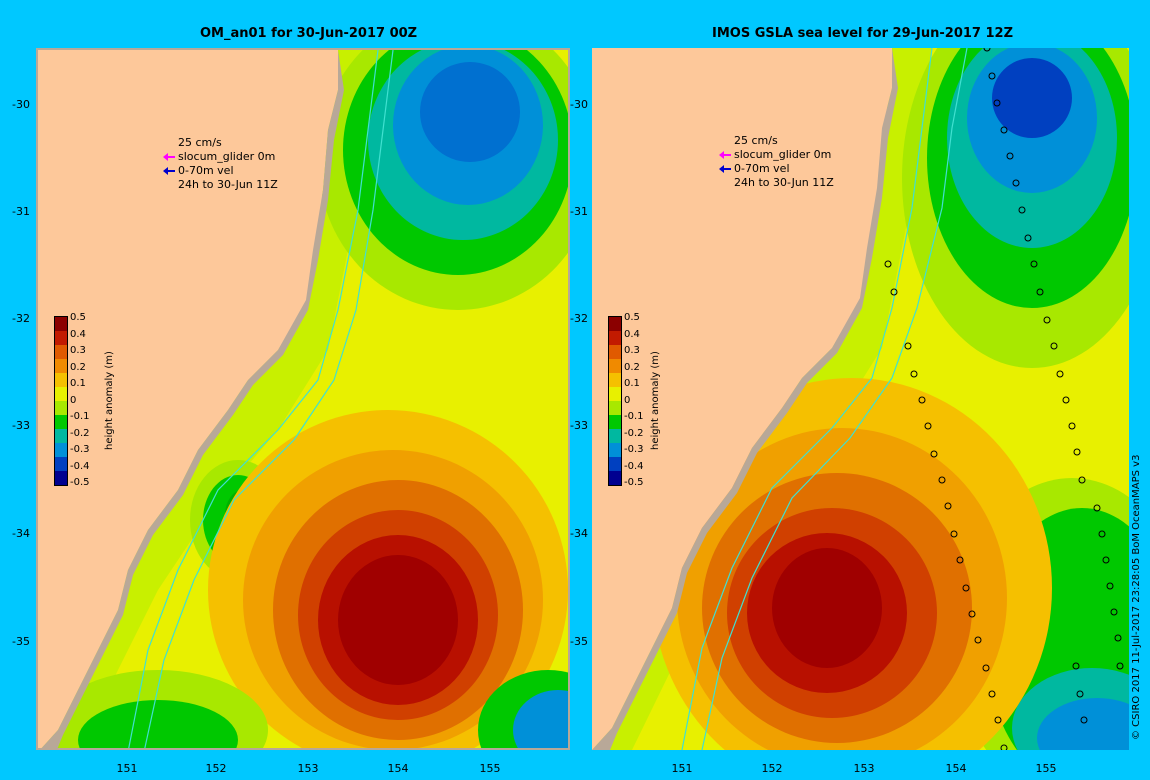 Image resolution: width=1150 pixels, height=780 pixels. What do you see at coordinates (862, 33) in the screenshot?
I see `right-panel-title: IMOS GSLA sea level for 29-Jun-2017 12Z` at bounding box center [862, 33].